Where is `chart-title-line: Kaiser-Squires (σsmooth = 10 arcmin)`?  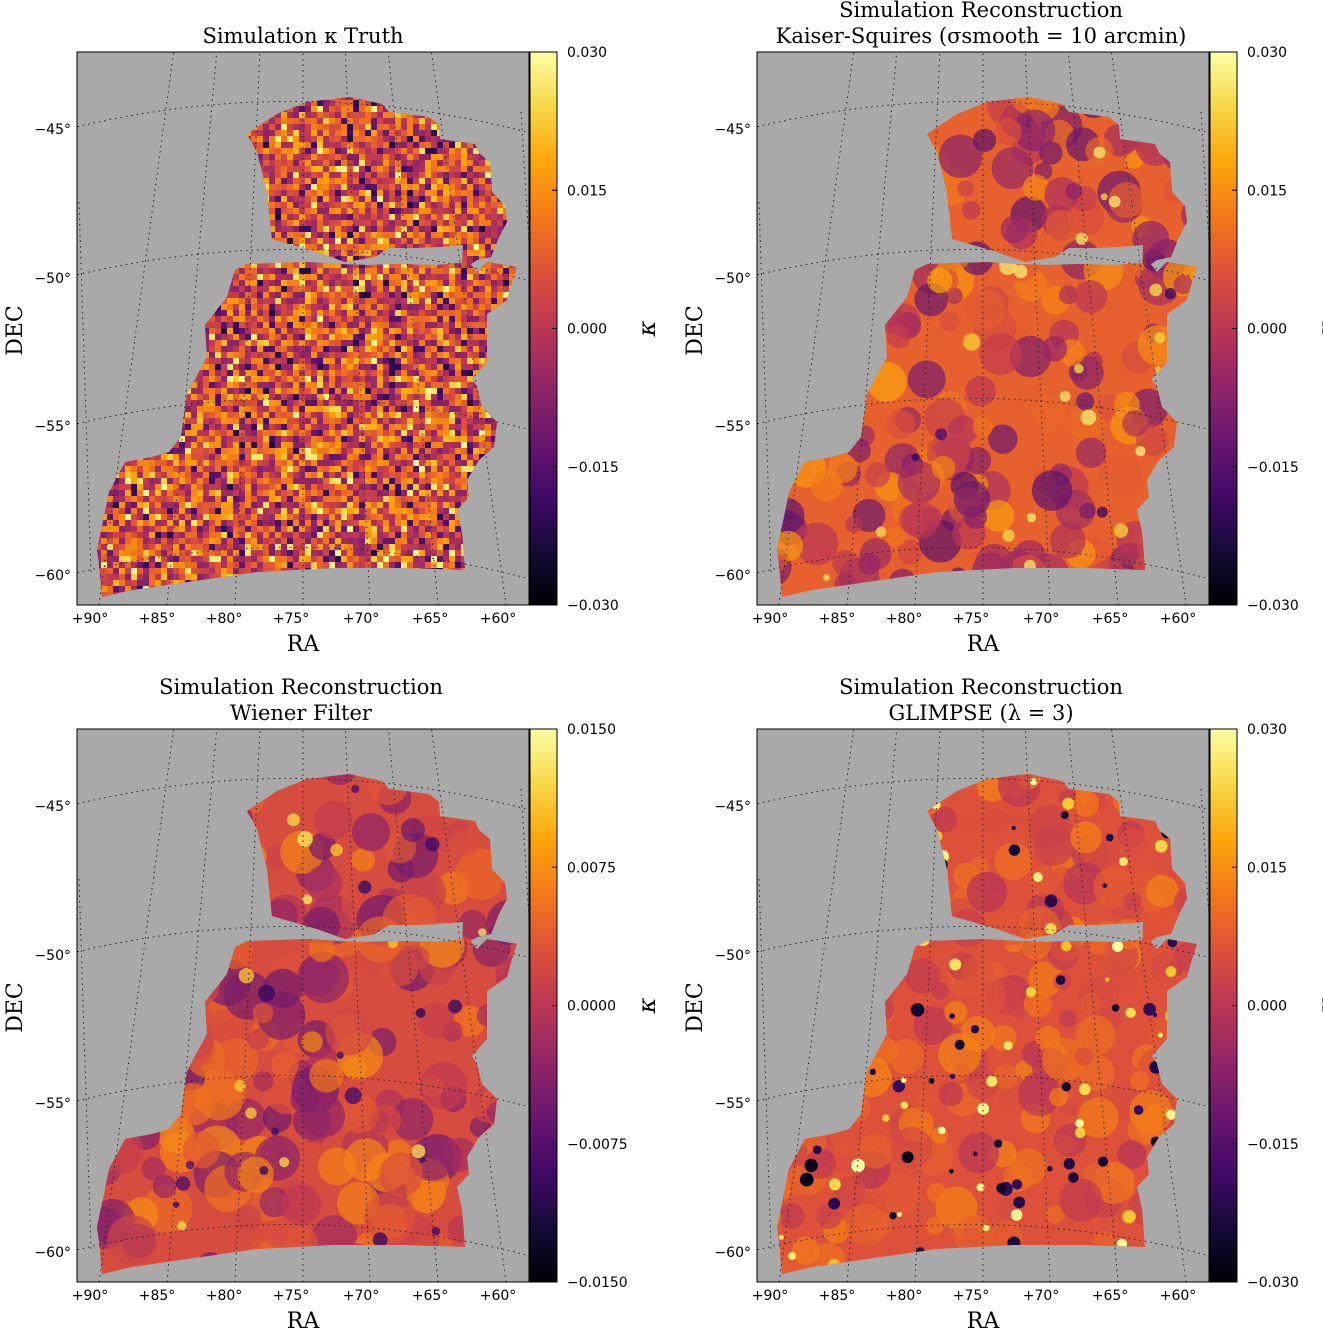 chart-title-line: Kaiser-Squires (σsmooth = 10 arcmin) is located at coordinates (981, 36).